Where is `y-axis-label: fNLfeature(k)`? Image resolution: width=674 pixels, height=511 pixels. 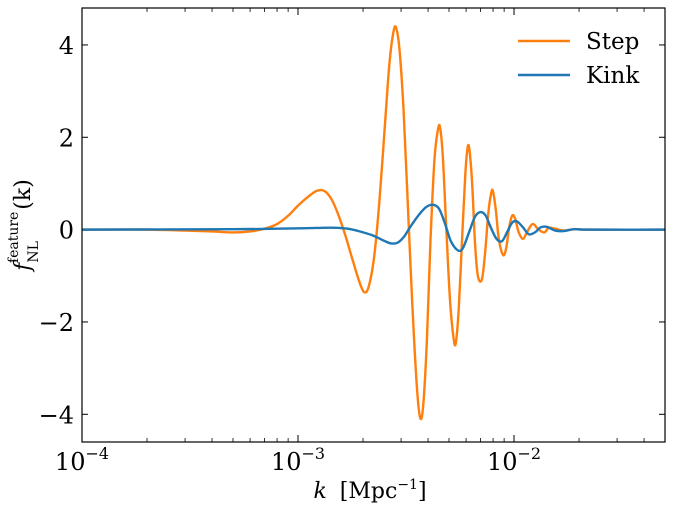
y-axis-label: fNLfeature(k) is located at coordinates (24, 226).